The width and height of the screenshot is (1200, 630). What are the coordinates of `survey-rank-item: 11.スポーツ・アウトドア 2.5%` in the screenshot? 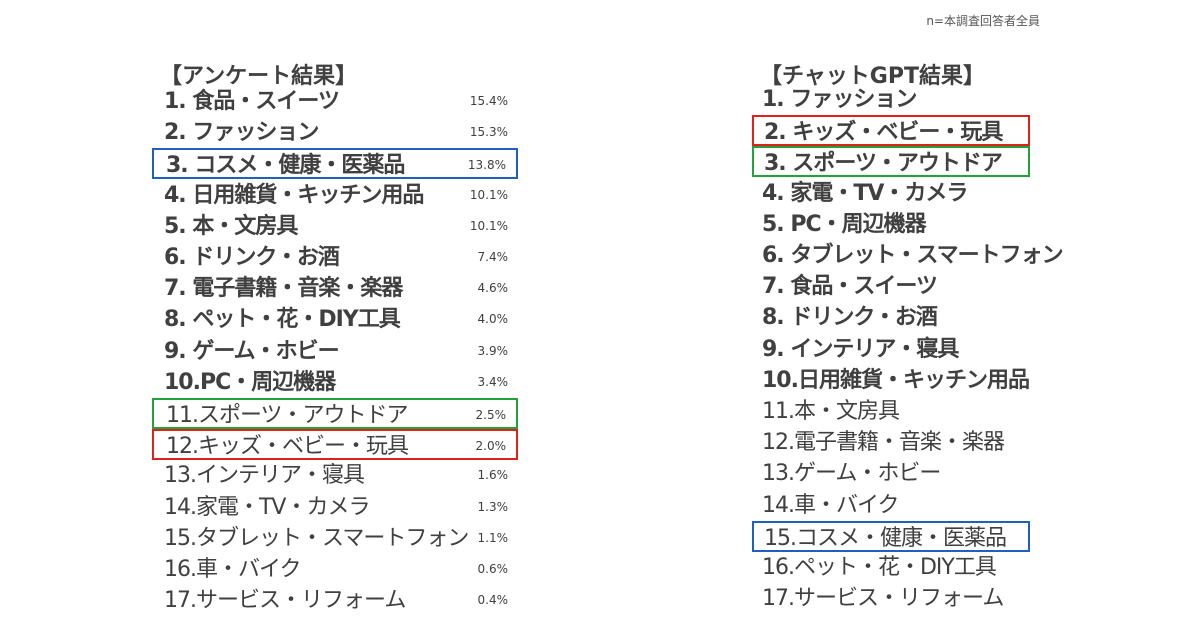 It's located at (335, 413).